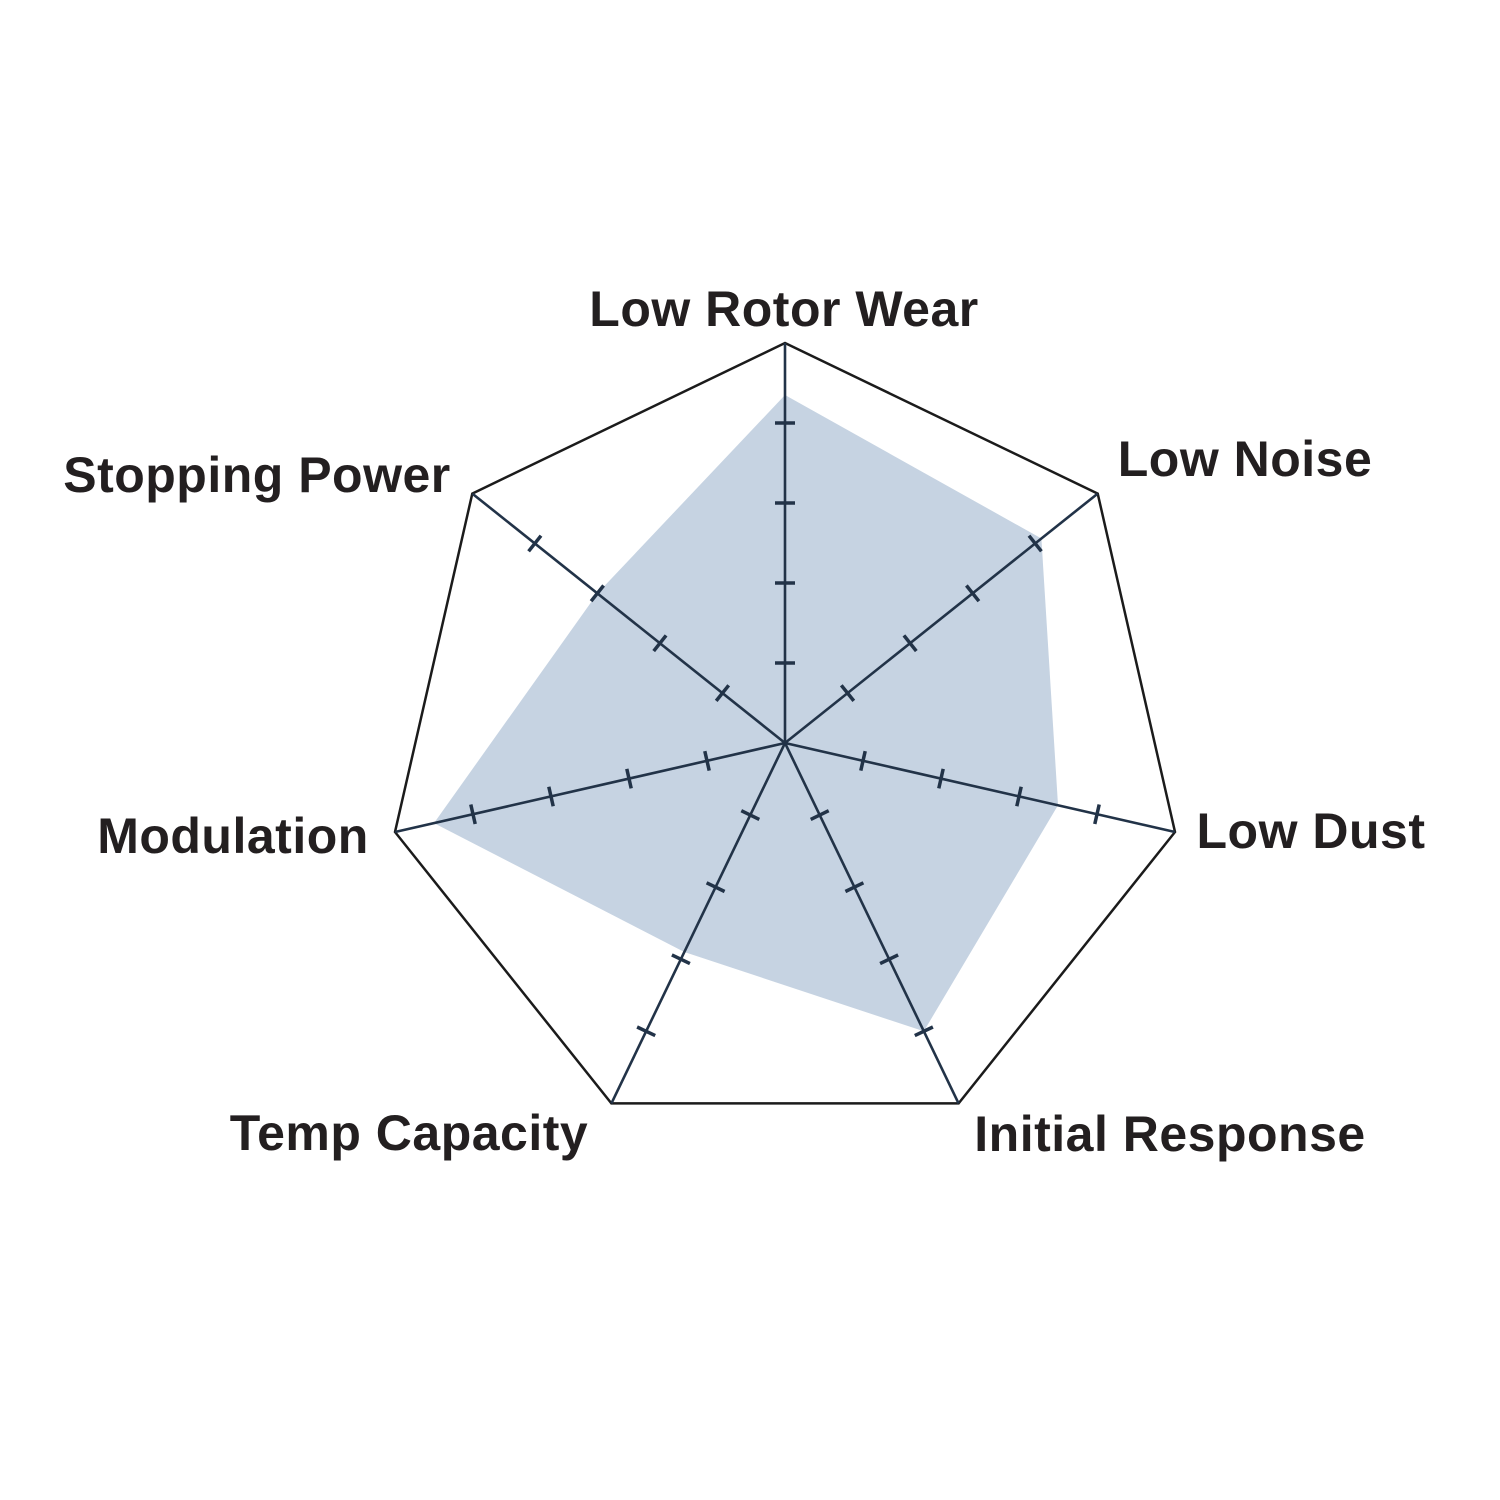  I want to click on axis-label-initial-response: Initial Response, so click(1169, 1134).